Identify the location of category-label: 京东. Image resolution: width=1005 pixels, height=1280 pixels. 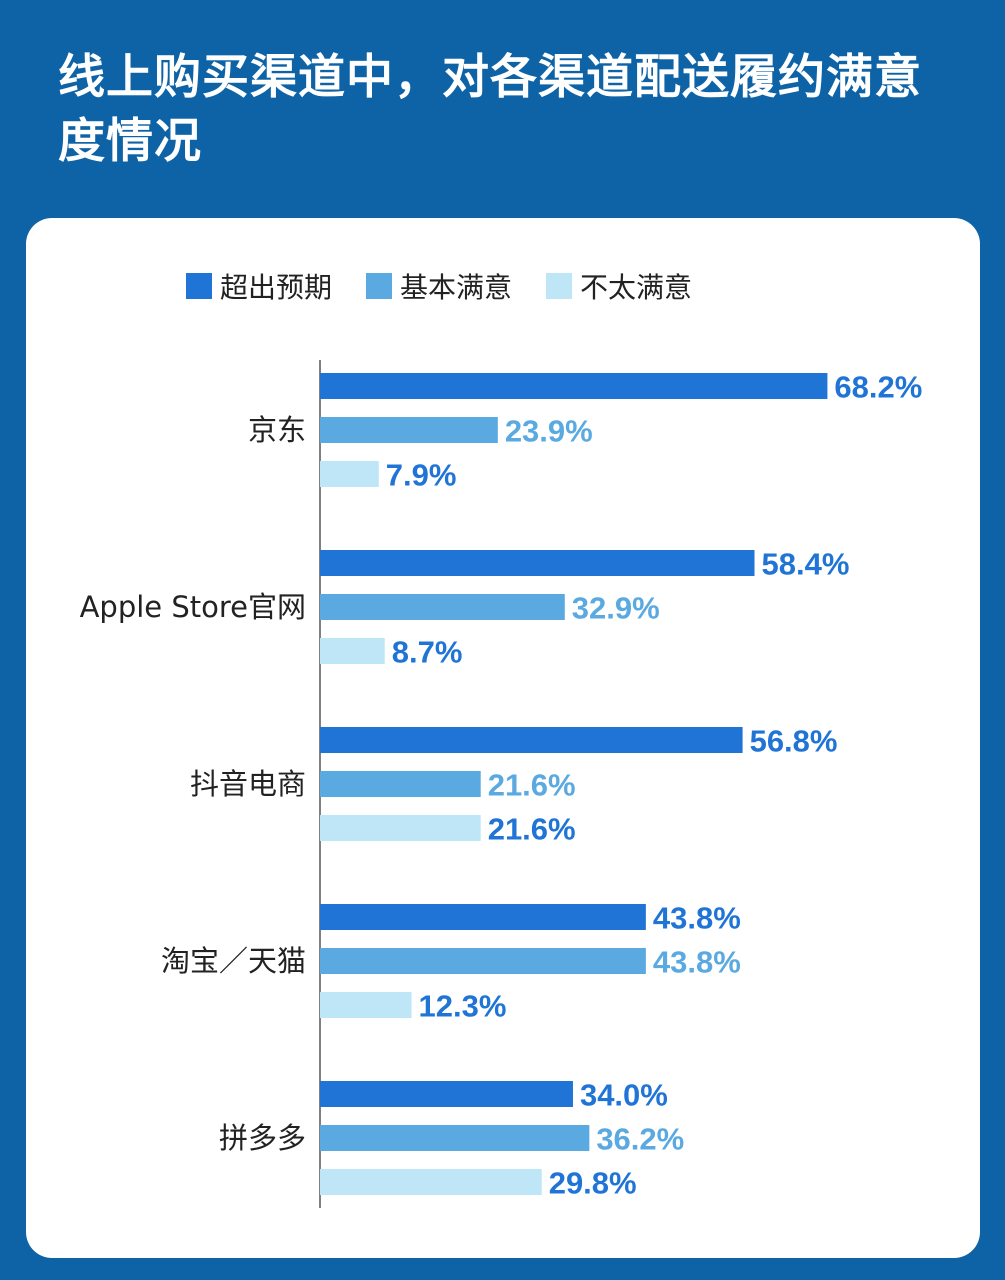
(277, 430).